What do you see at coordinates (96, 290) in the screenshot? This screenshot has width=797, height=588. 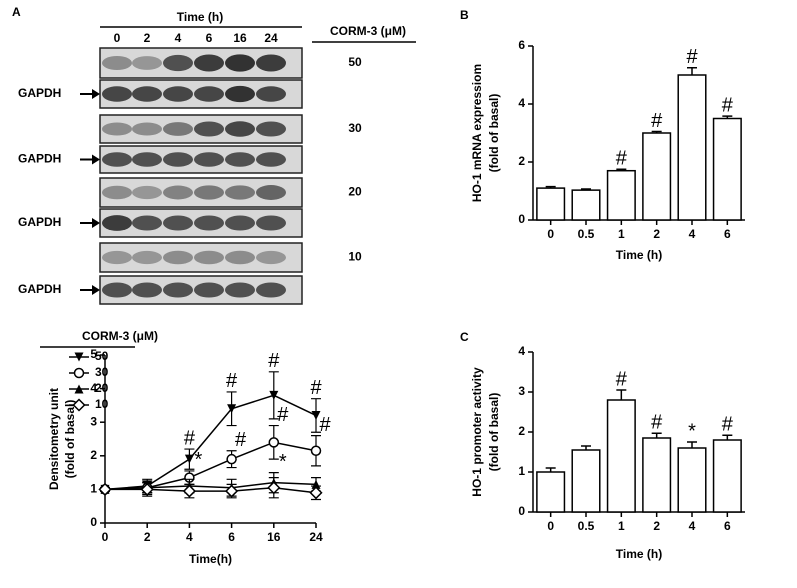 I see `arrow-head` at bounding box center [96, 290].